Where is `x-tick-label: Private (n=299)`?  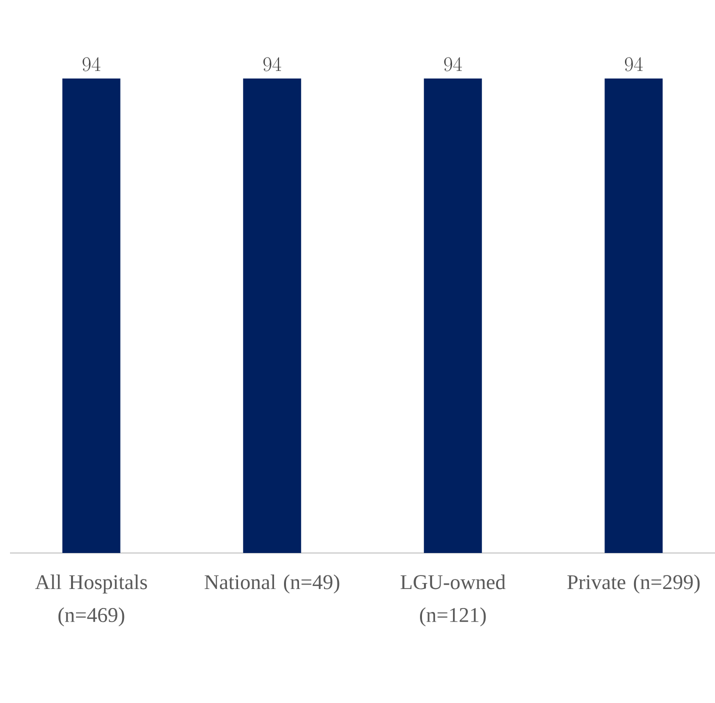 x-tick-label: Private (n=299) is located at coordinates (633, 584).